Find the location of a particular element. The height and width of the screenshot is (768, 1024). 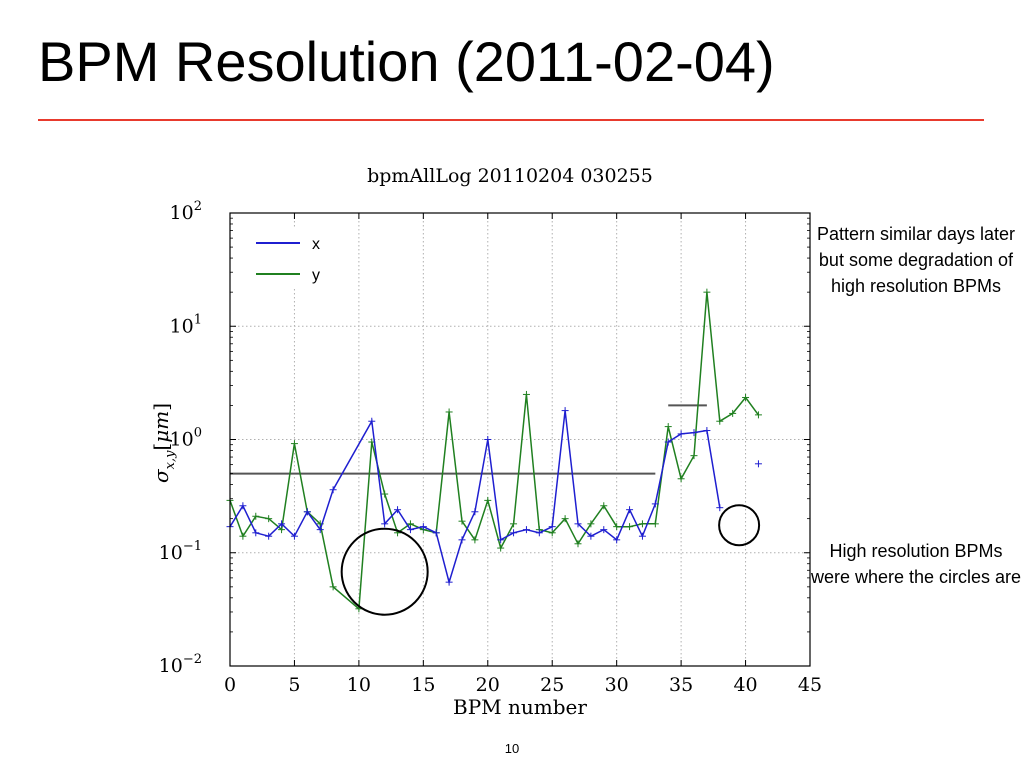

title-divider is located at coordinates (511, 120).